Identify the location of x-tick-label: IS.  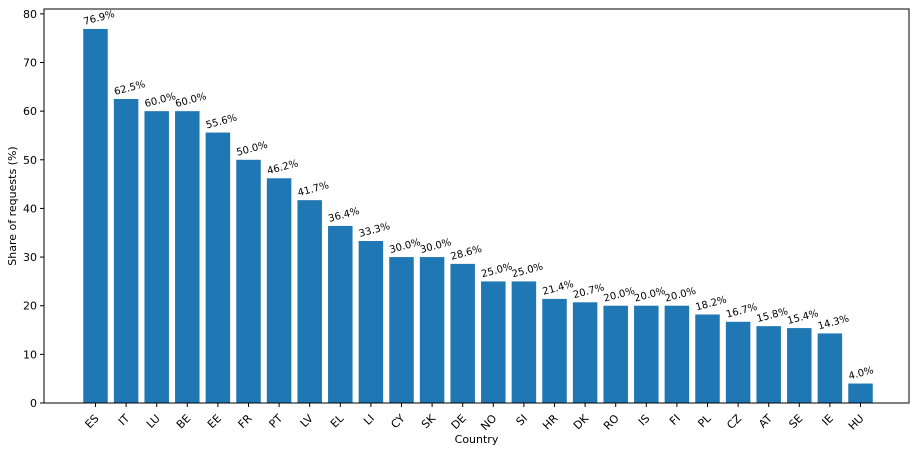
(644, 420).